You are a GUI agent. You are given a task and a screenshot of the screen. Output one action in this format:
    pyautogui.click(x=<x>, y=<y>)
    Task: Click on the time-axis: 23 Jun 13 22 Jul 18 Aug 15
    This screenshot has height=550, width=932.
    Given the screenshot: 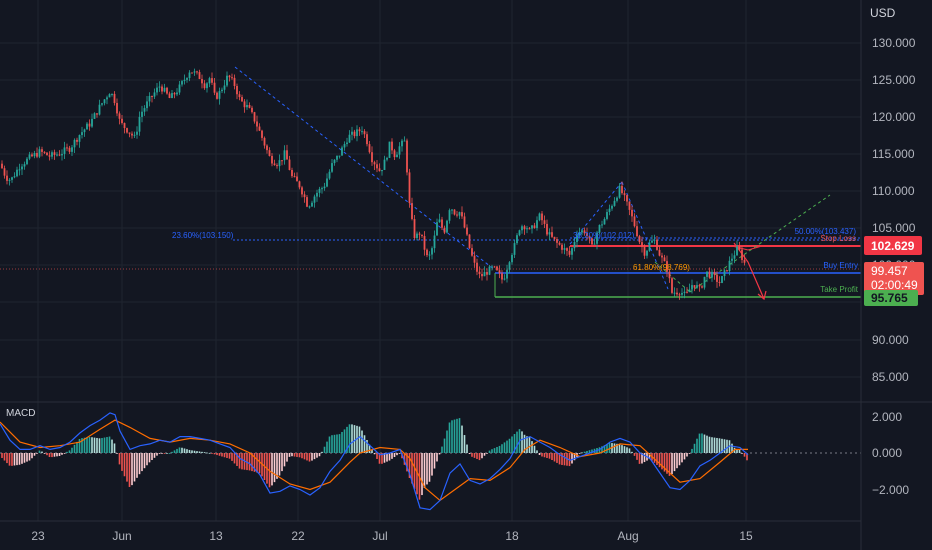 What is the action you would take?
    pyautogui.click(x=392, y=536)
    